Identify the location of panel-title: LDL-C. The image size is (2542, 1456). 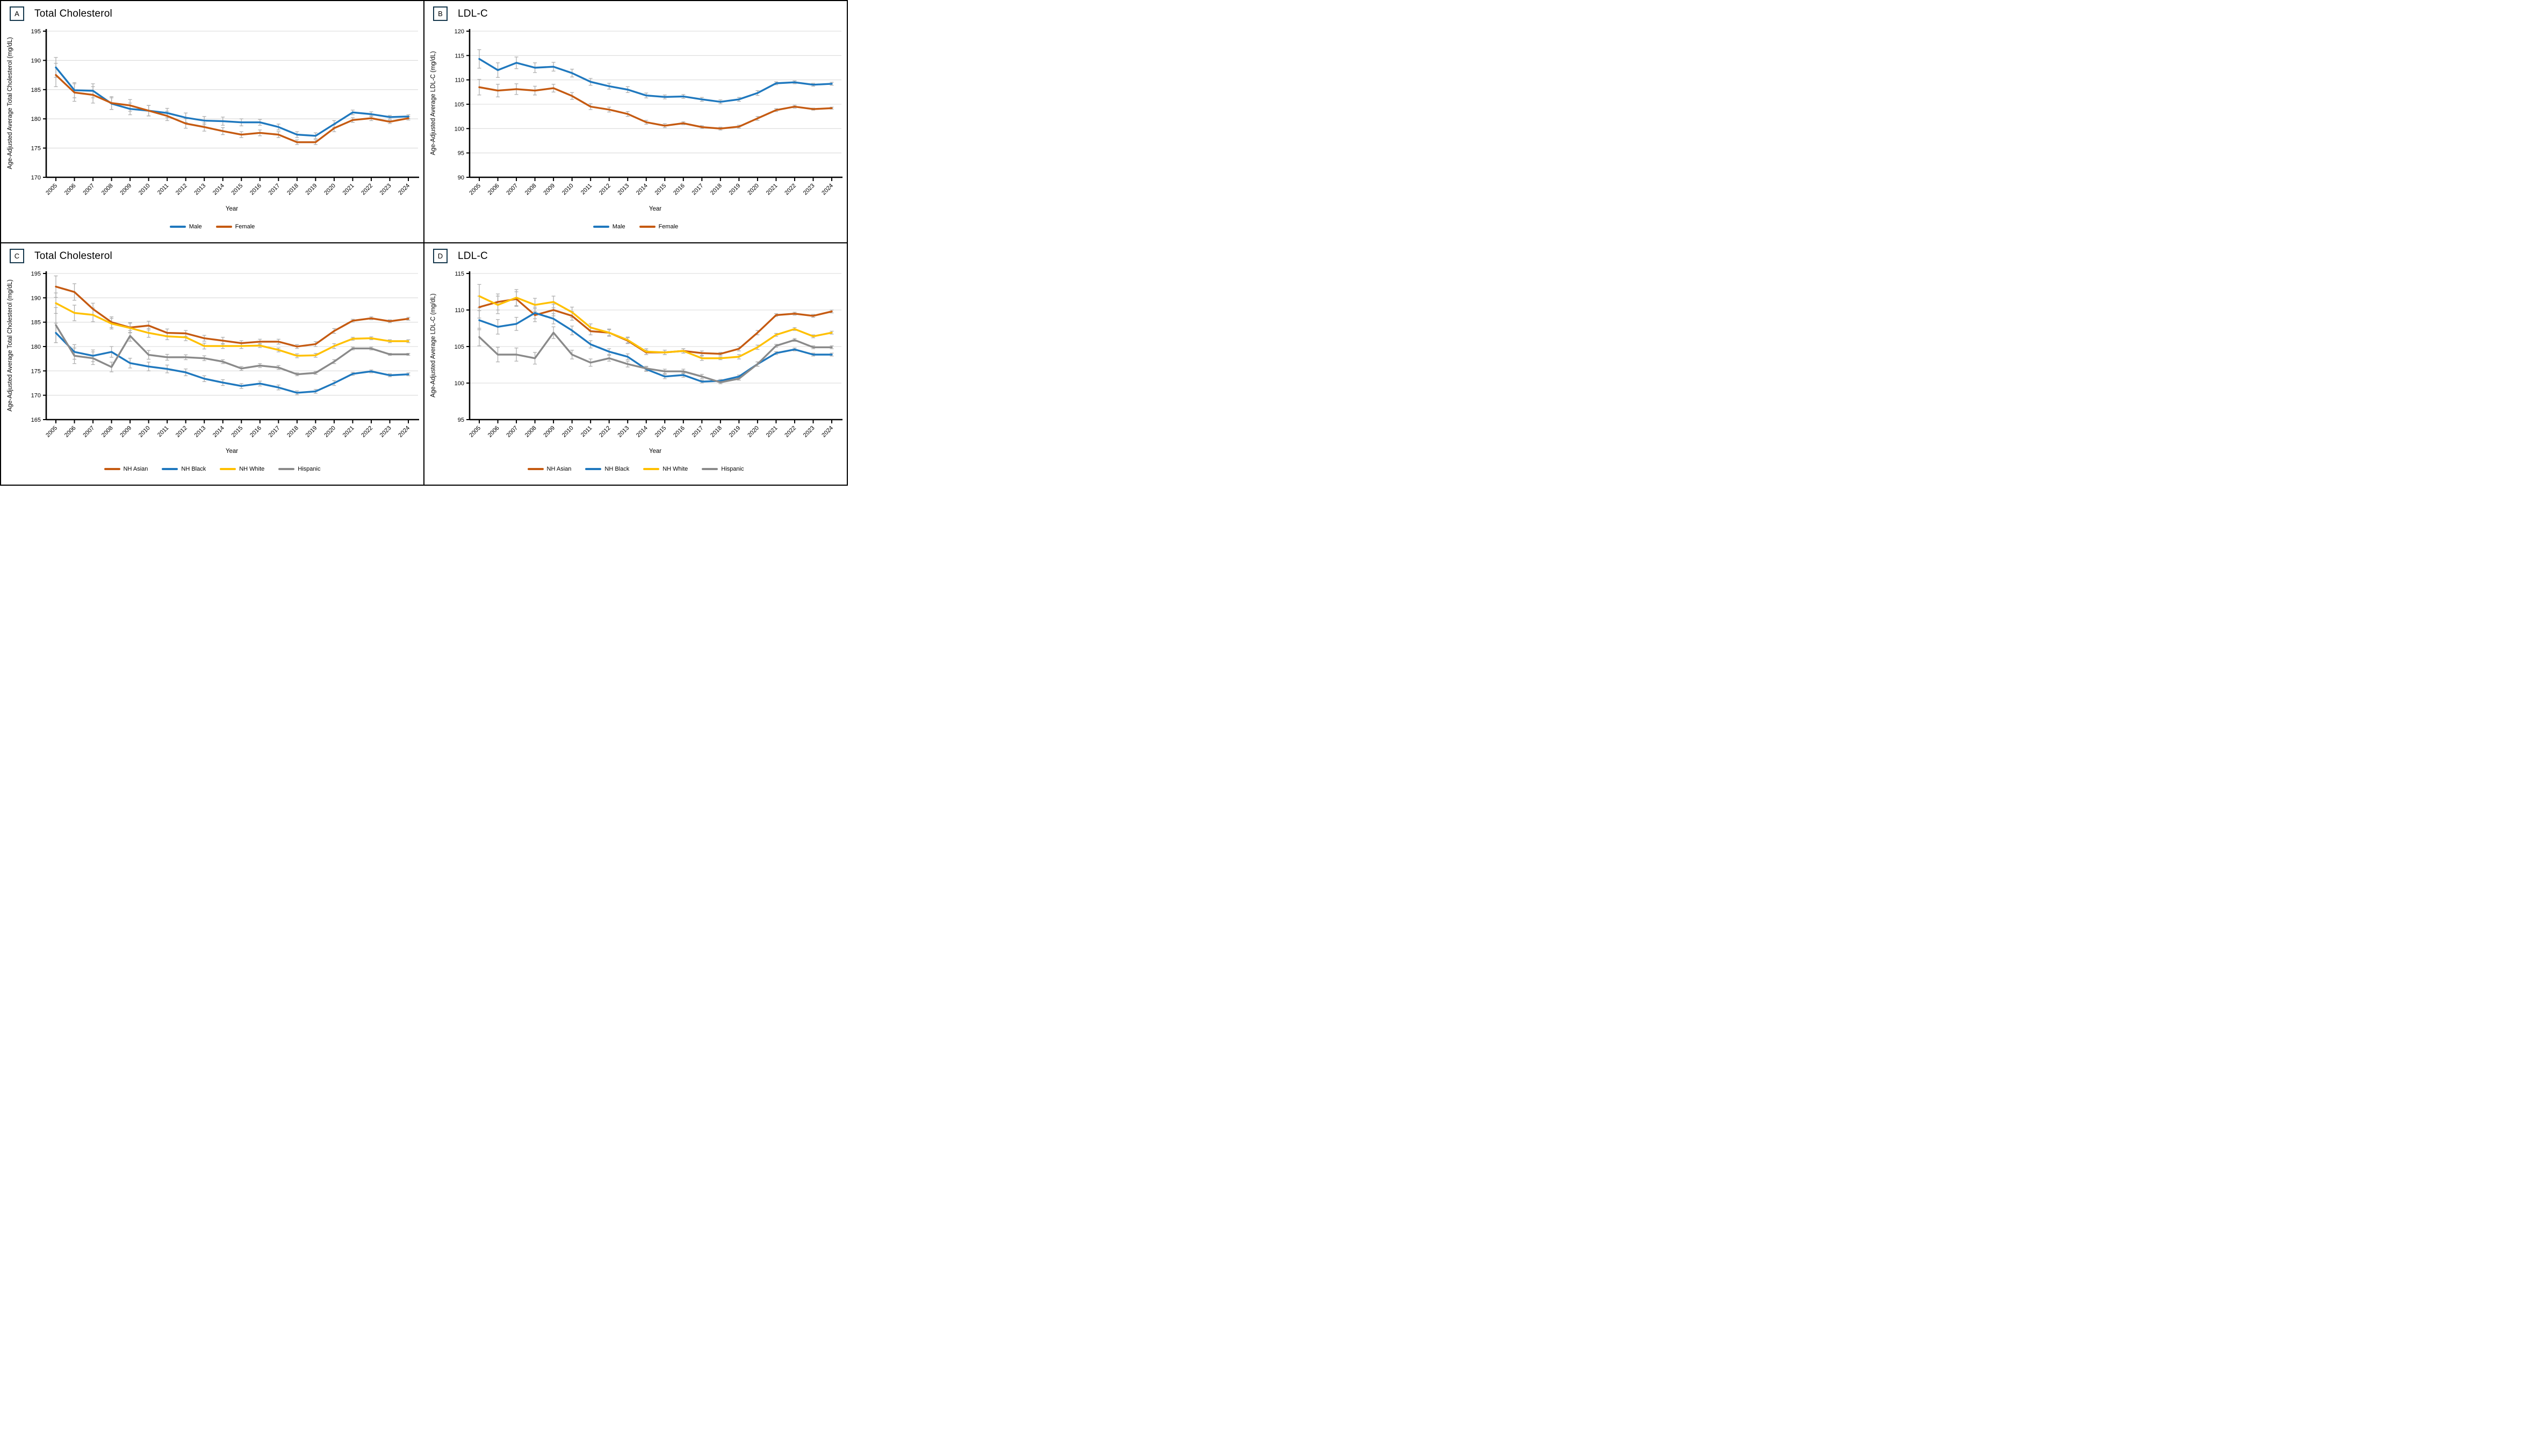
(473, 256).